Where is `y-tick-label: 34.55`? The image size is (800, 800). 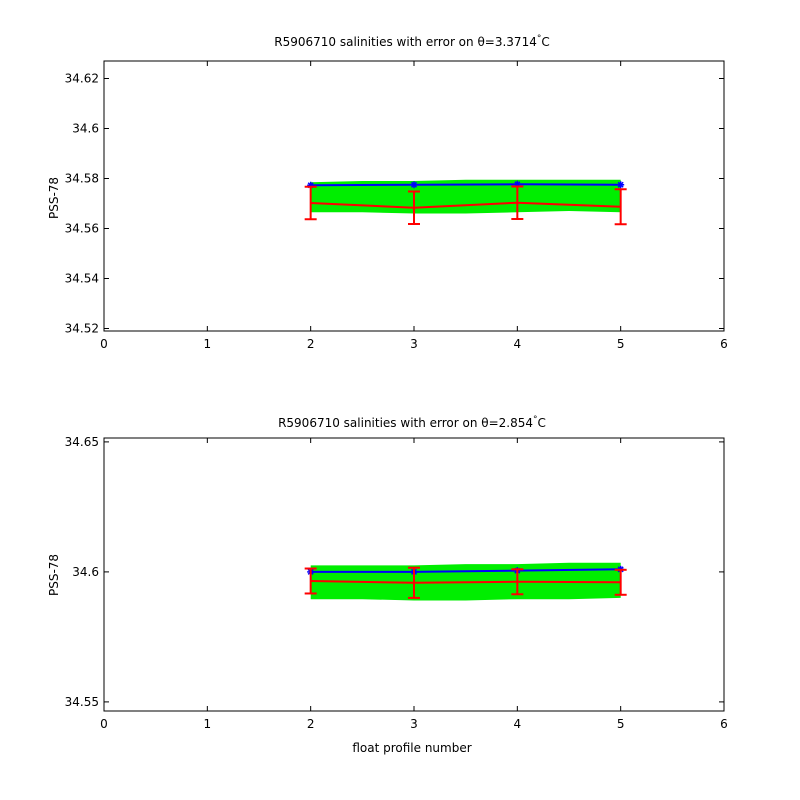 y-tick-label: 34.55 is located at coordinates (82, 702).